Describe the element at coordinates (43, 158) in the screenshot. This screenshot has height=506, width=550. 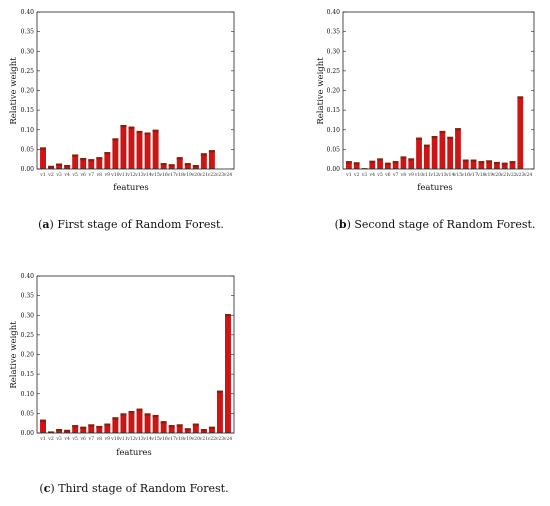
I see `bar-v1` at that location.